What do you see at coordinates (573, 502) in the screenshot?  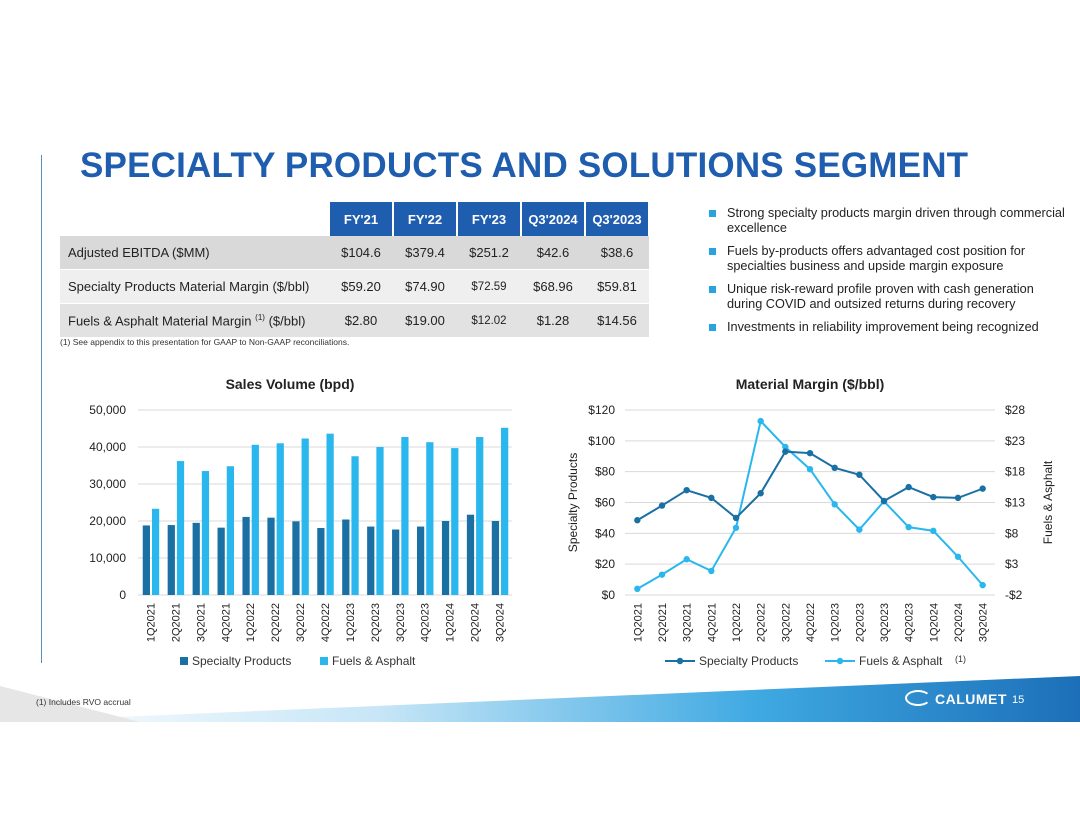 I see `y-axis-label-left: Specialty Products` at bounding box center [573, 502].